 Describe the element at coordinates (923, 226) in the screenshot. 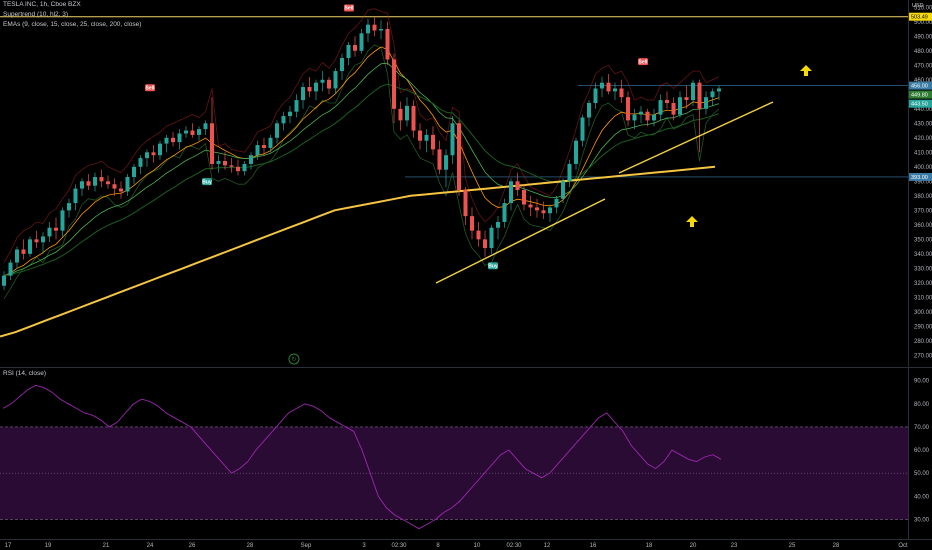

I see `price-tick: 360.00` at that location.